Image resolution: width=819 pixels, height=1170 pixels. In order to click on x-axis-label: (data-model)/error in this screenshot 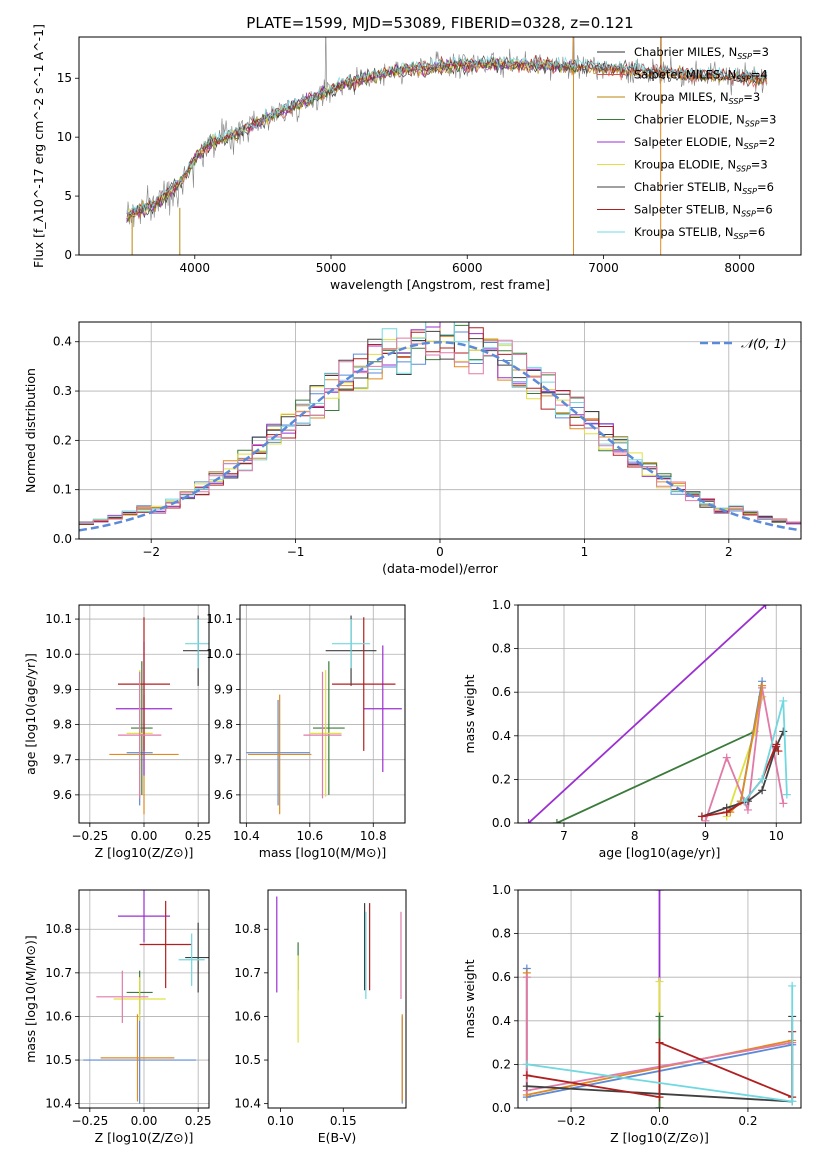, I will do `click(440, 568)`.